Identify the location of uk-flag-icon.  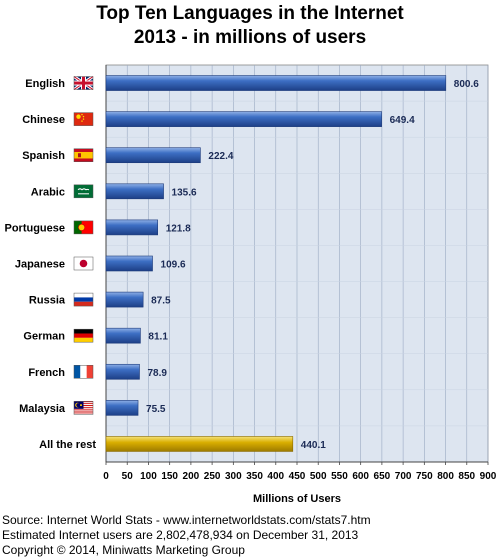
(83, 83).